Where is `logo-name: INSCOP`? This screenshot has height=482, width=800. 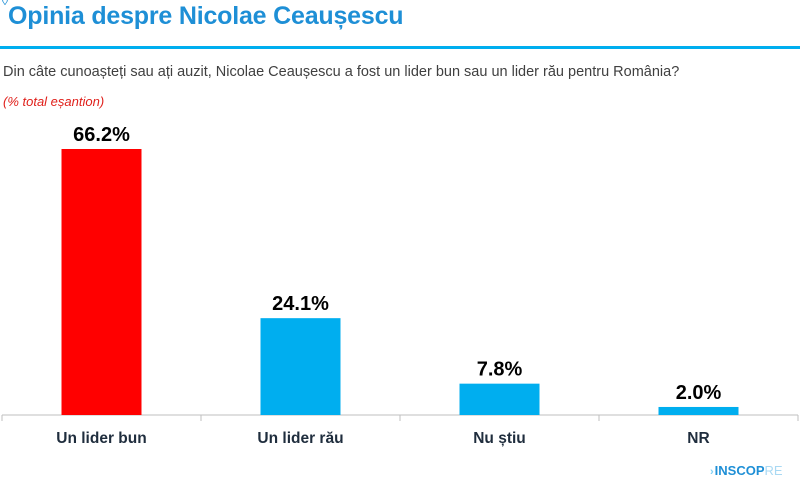
logo-name: INSCOP is located at coordinates (739, 470).